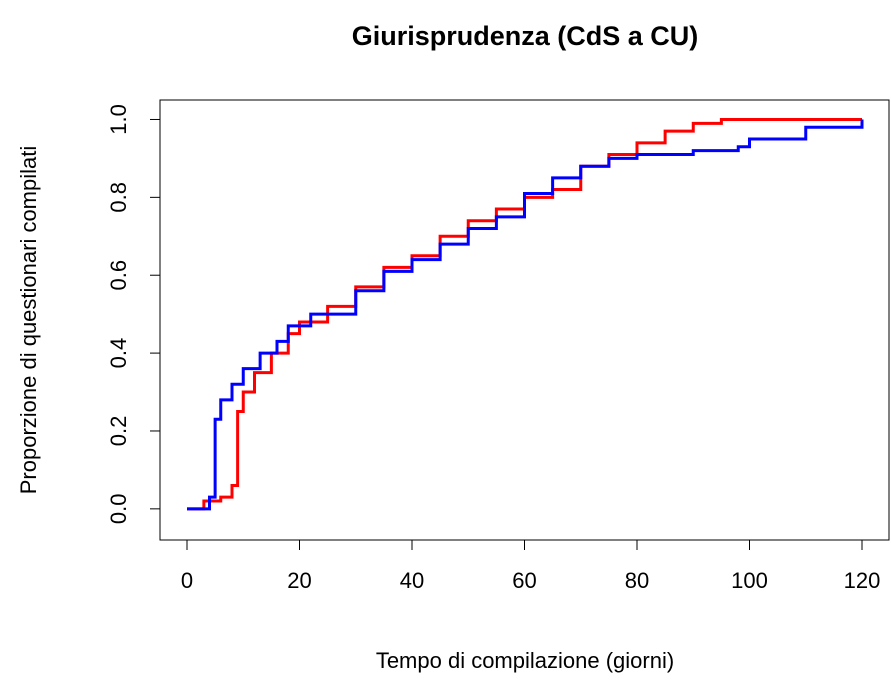 Image resolution: width=891 pixels, height=680 pixels. What do you see at coordinates (524, 580) in the screenshot?
I see `x-tick-label: 60` at bounding box center [524, 580].